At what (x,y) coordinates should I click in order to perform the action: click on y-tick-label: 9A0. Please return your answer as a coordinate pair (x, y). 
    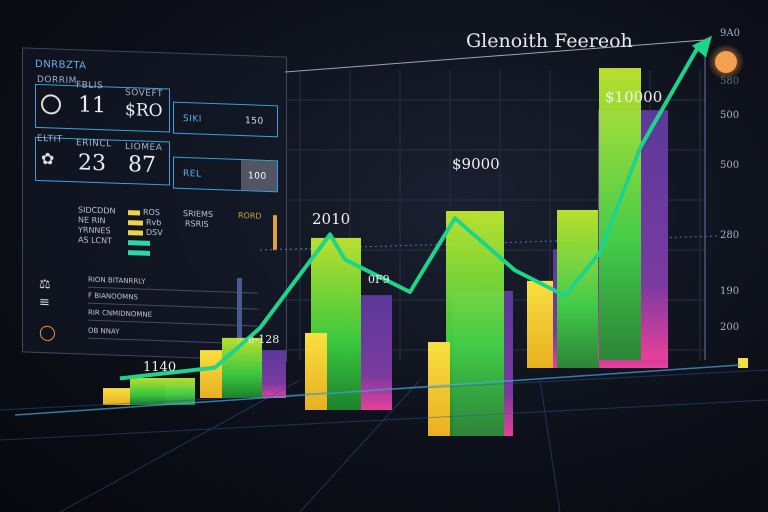
    Looking at the image, I should click on (730, 33).